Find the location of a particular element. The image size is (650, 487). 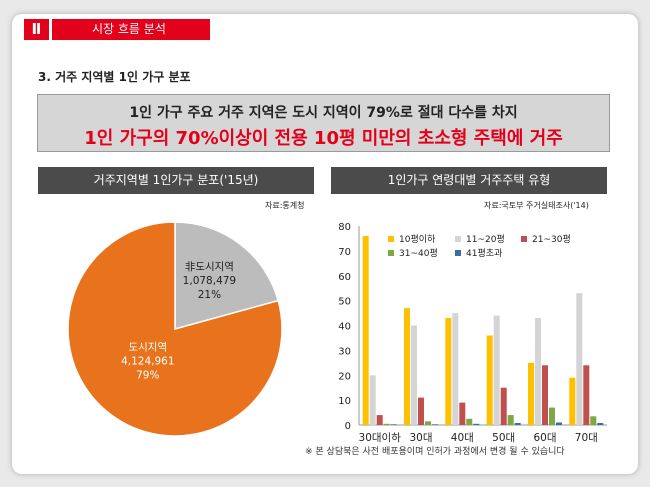

x-tick-label: 30대이하 is located at coordinates (380, 437).